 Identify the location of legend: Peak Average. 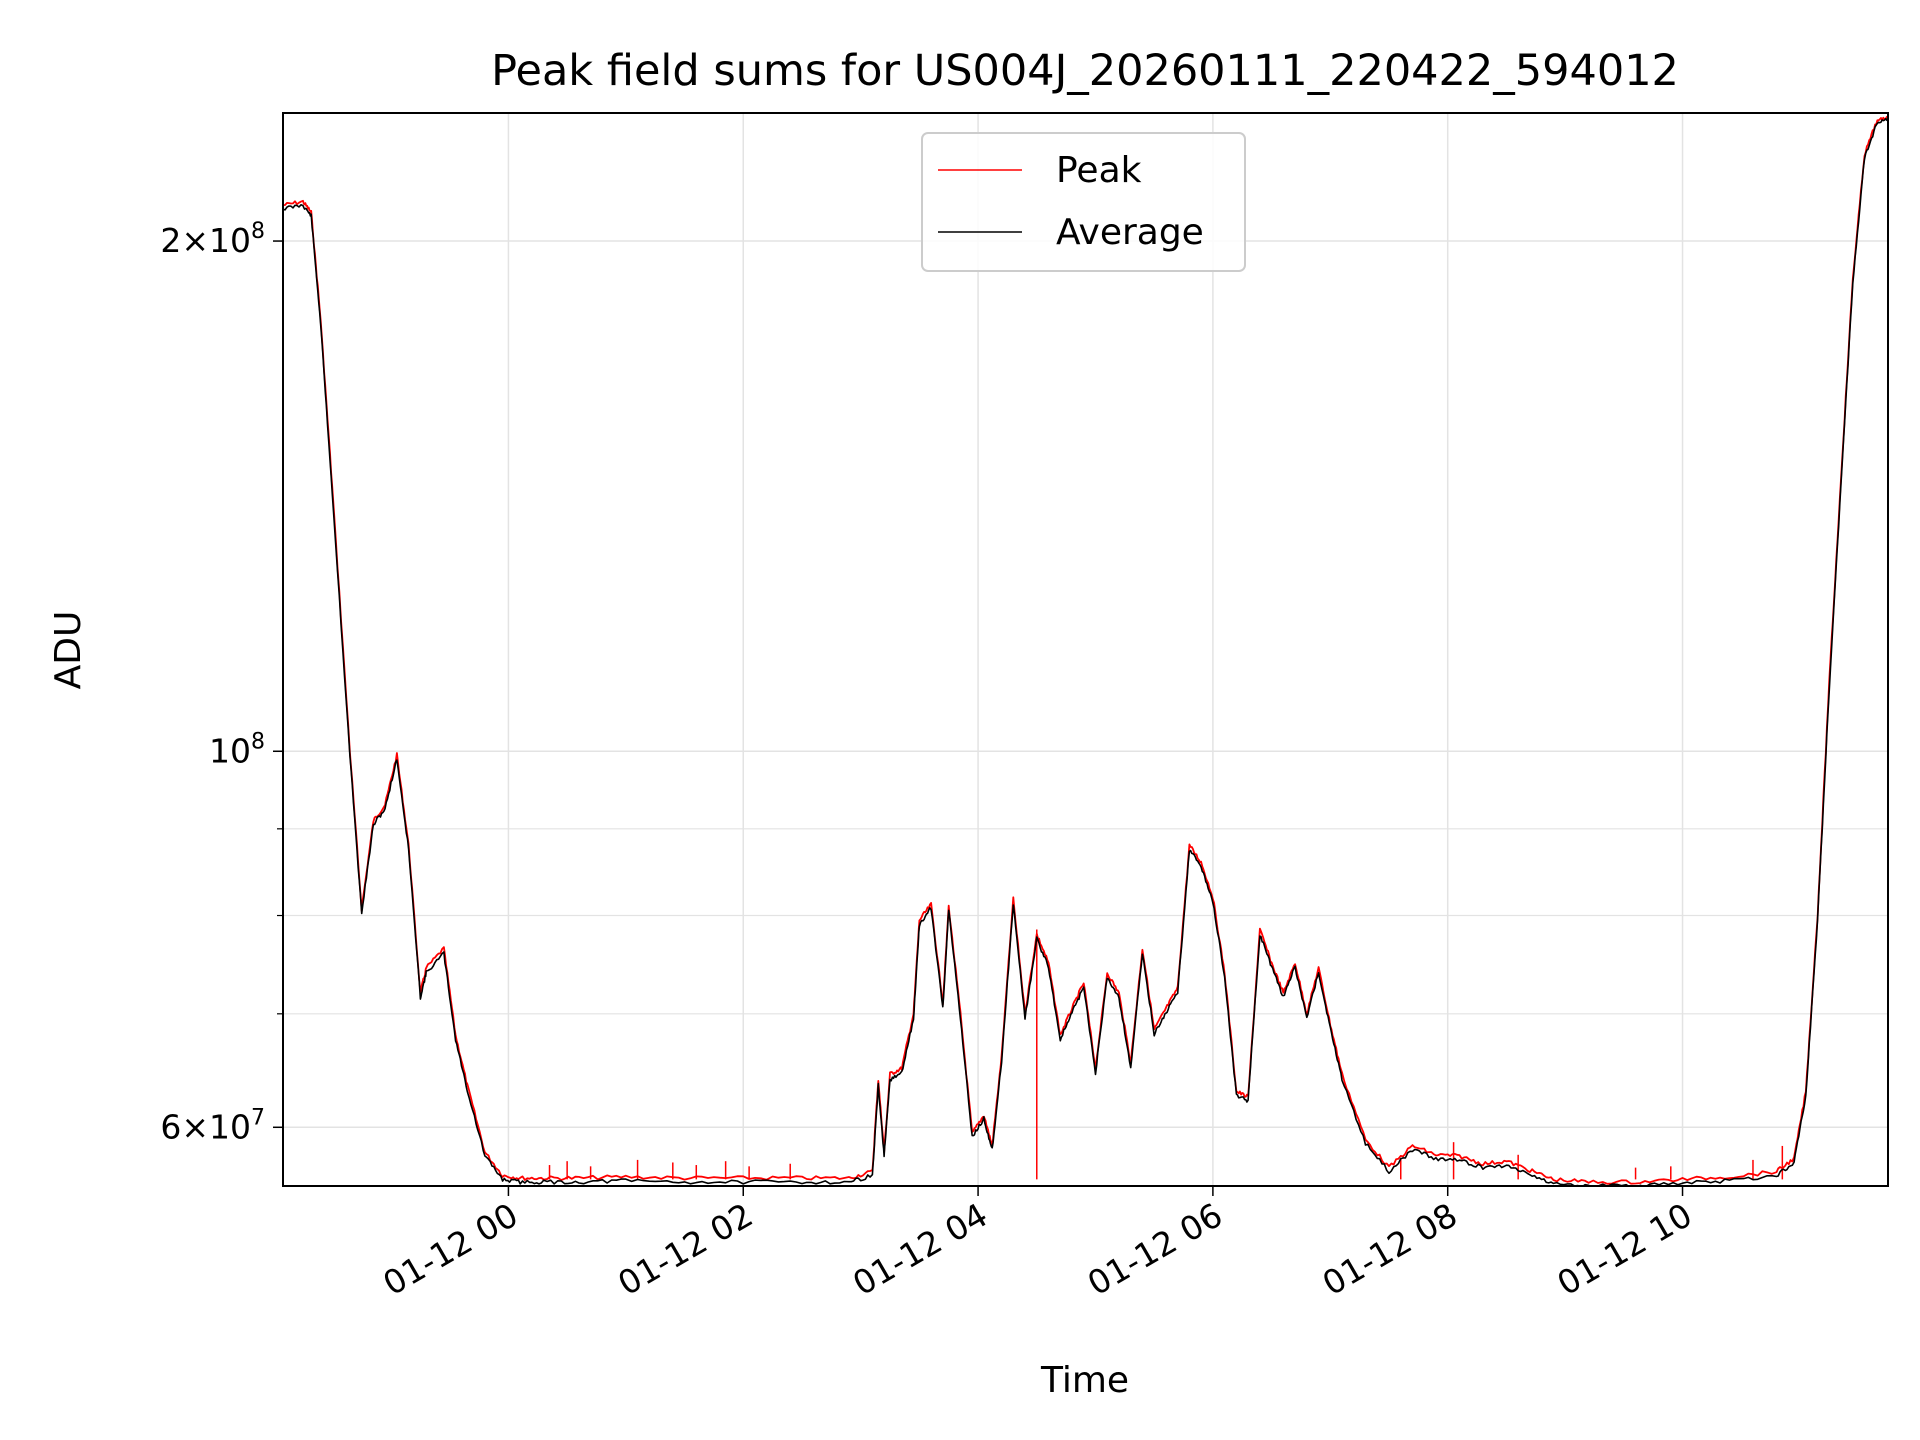
(1083, 202).